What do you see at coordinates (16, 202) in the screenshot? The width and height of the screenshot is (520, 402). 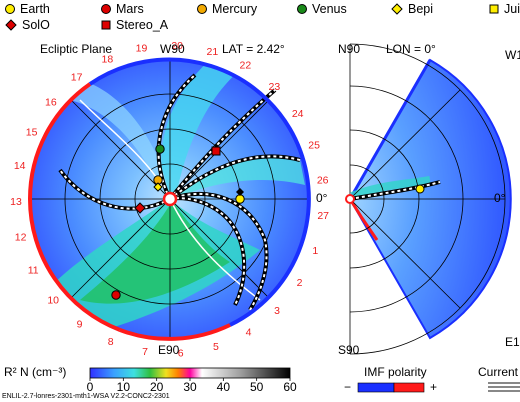 I see `rim-tick-label: 13` at bounding box center [16, 202].